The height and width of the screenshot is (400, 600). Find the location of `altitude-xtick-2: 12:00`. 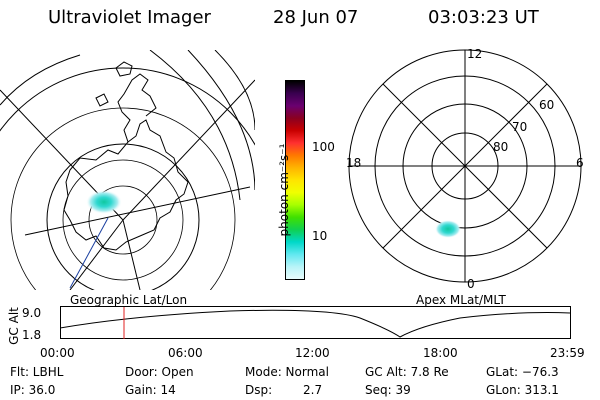

altitude-xtick-2: 12:00 is located at coordinates (312, 353).